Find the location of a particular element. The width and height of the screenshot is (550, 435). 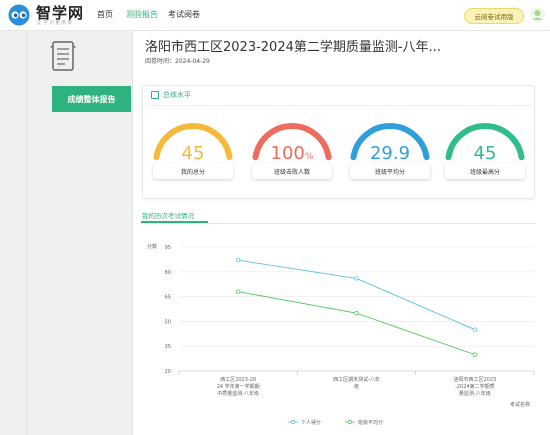

square-icon is located at coordinates (155, 95).